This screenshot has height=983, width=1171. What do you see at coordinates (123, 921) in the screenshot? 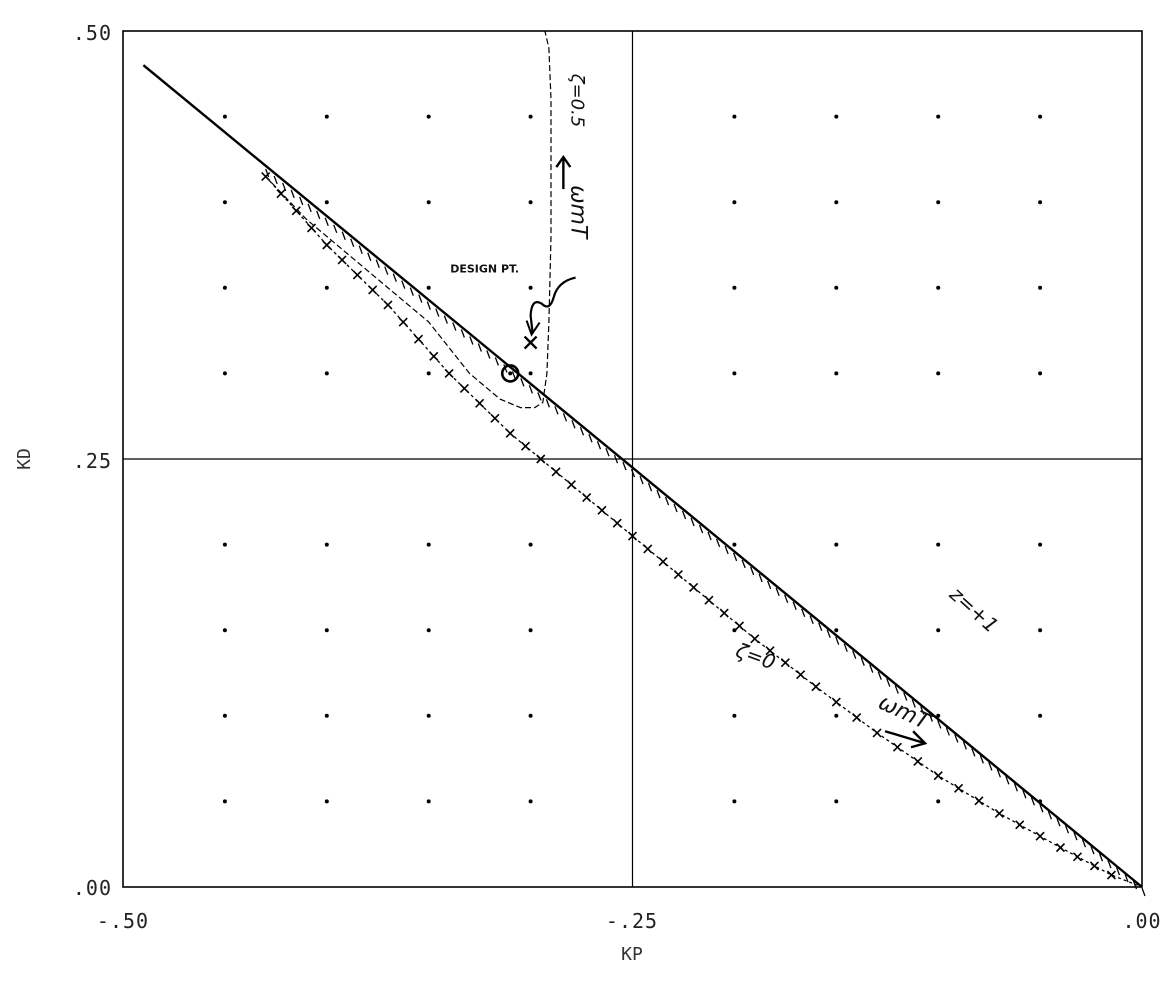
I see `x-tick-label-left: -.50` at bounding box center [123, 921].